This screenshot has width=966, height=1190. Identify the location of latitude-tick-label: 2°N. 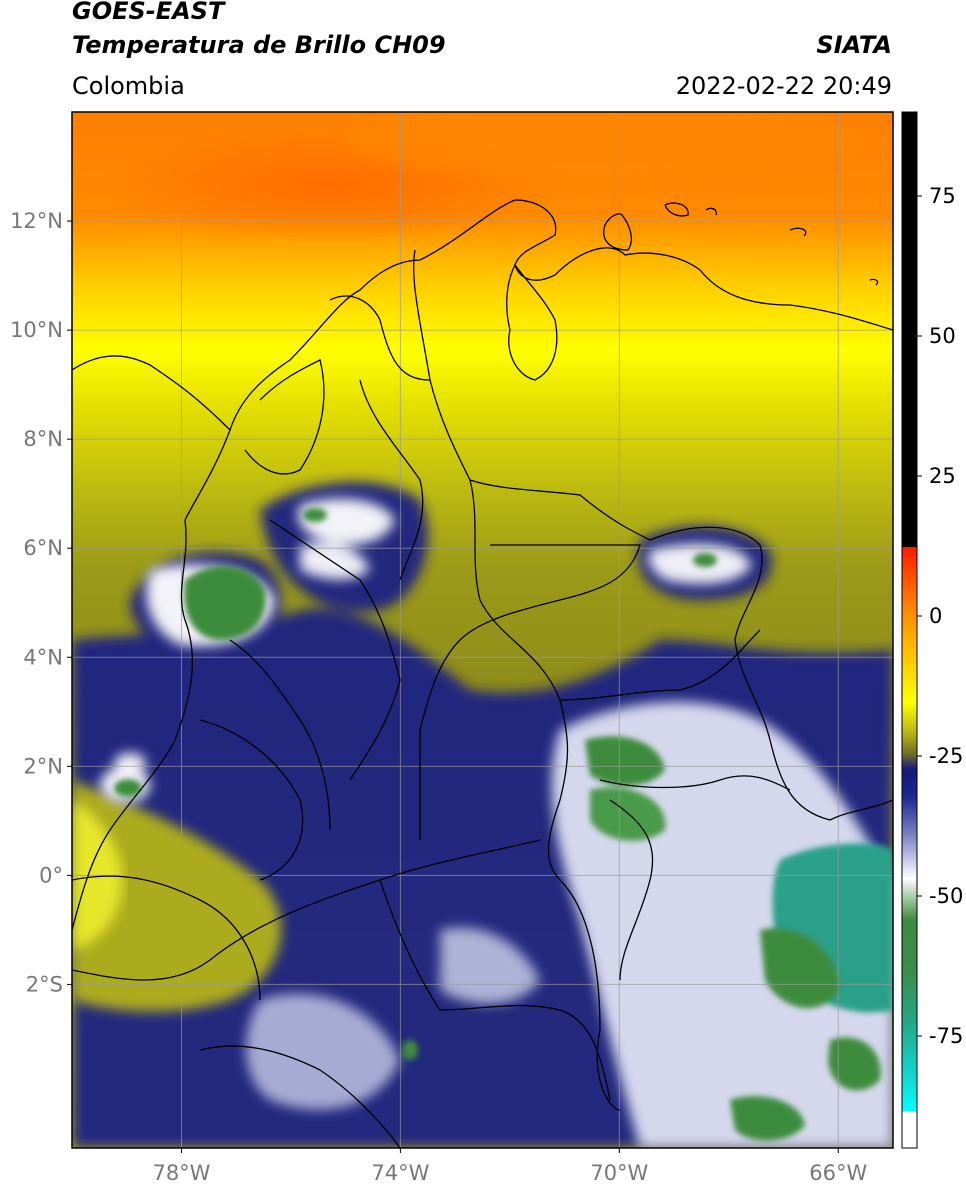
(43, 766).